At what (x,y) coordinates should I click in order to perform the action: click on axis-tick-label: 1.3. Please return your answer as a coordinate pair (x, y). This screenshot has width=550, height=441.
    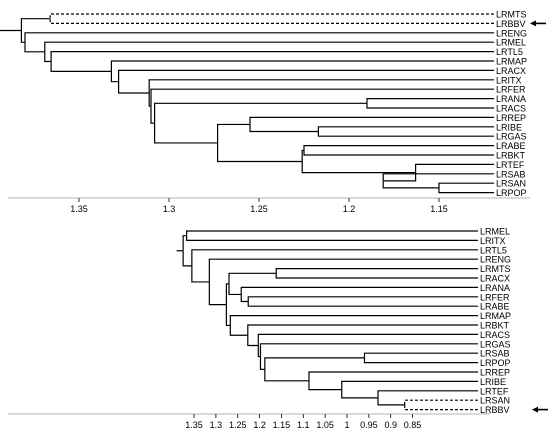
    Looking at the image, I should click on (216, 425).